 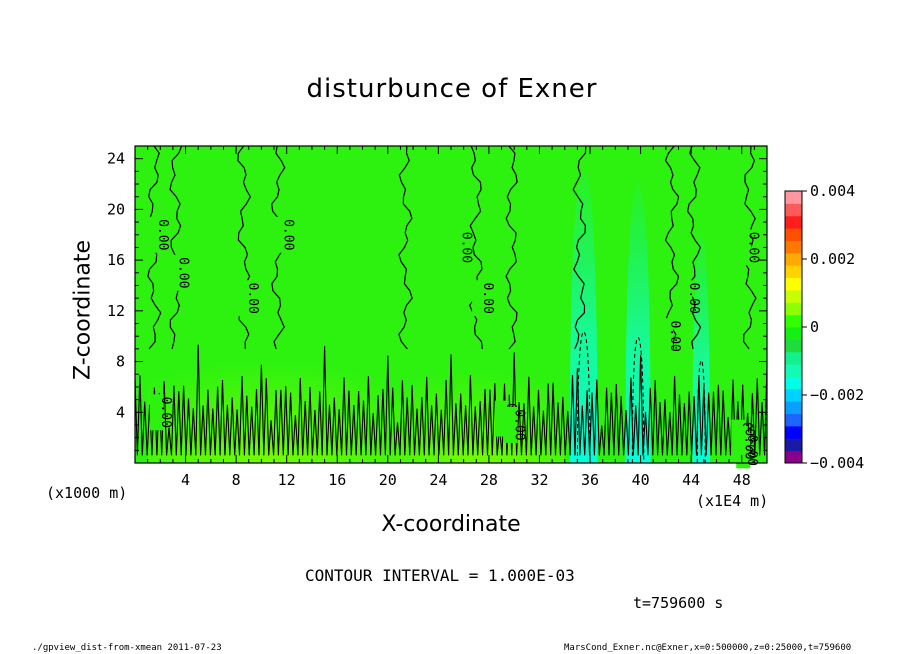 What do you see at coordinates (519, 424) in the screenshot?
I see `contour-label-8: 0.00` at bounding box center [519, 424].